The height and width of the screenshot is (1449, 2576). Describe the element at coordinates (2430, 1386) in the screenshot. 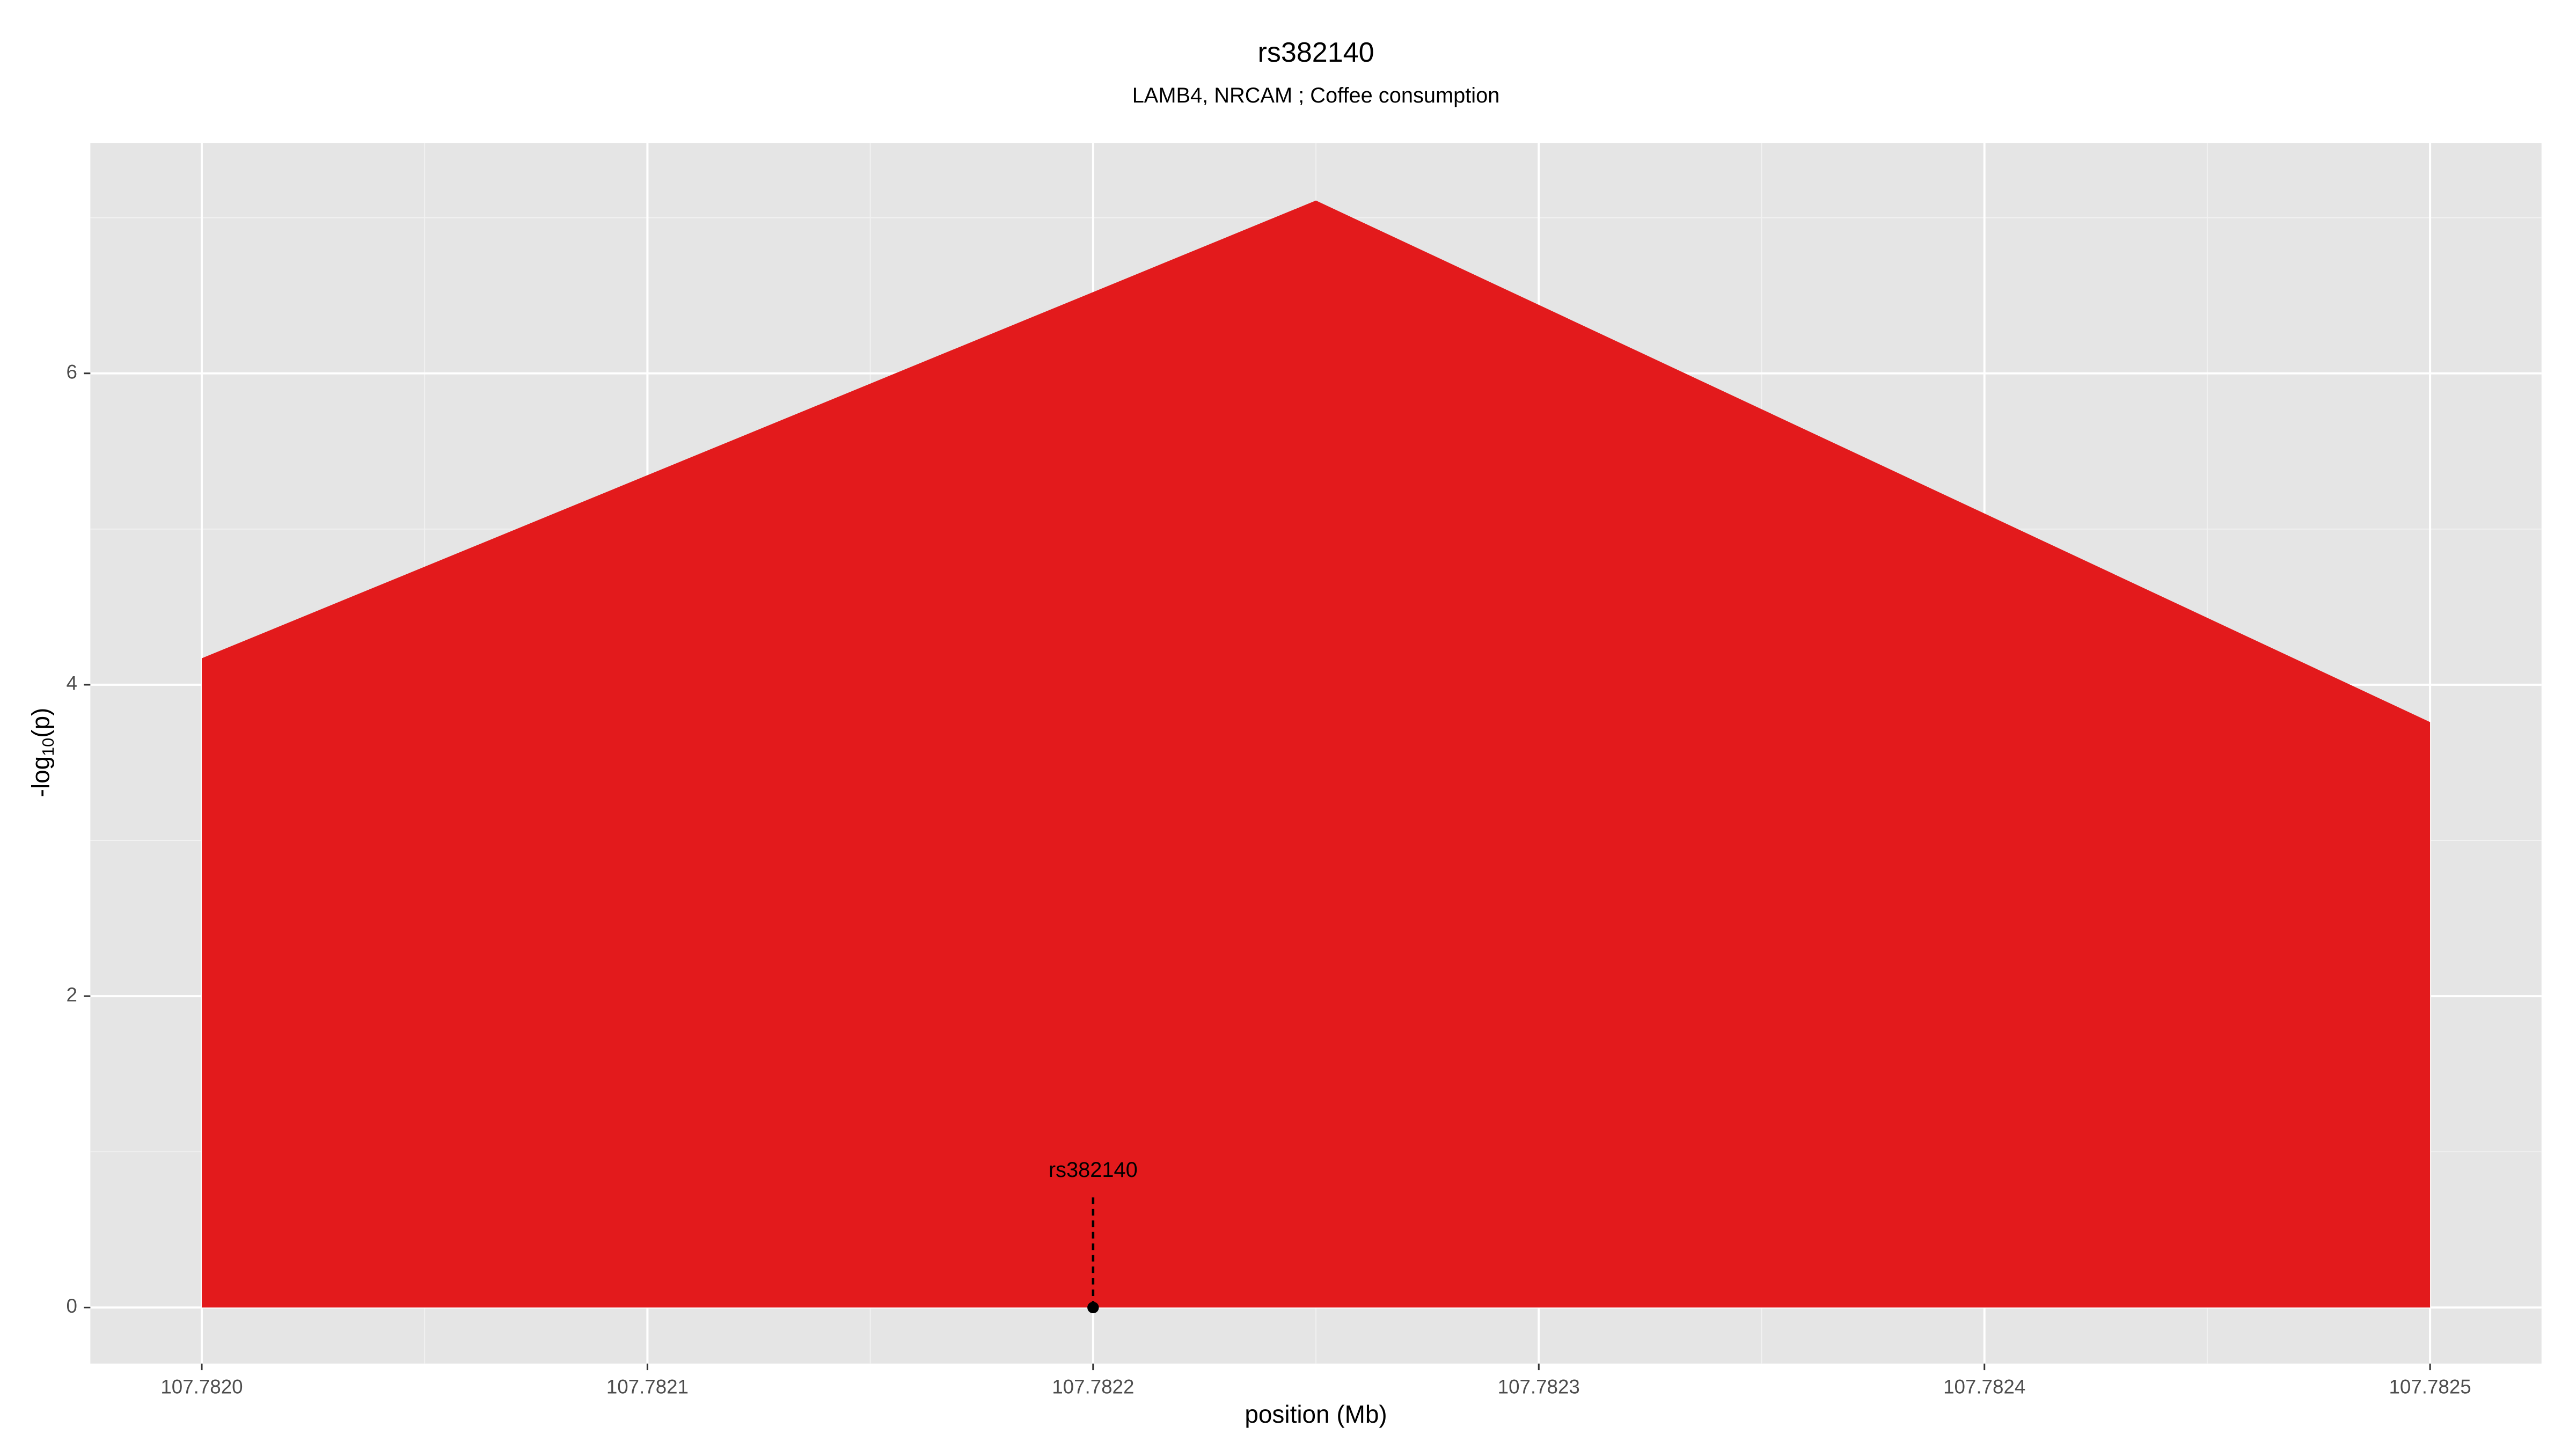

I see `x-tick-label: 107.7825` at that location.